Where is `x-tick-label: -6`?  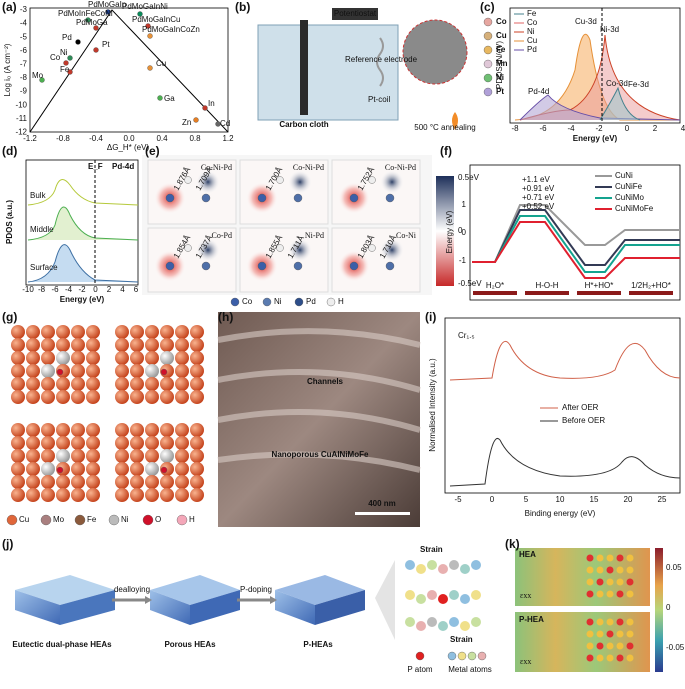
x-tick-label: -6 is located at coordinates (55, 289).